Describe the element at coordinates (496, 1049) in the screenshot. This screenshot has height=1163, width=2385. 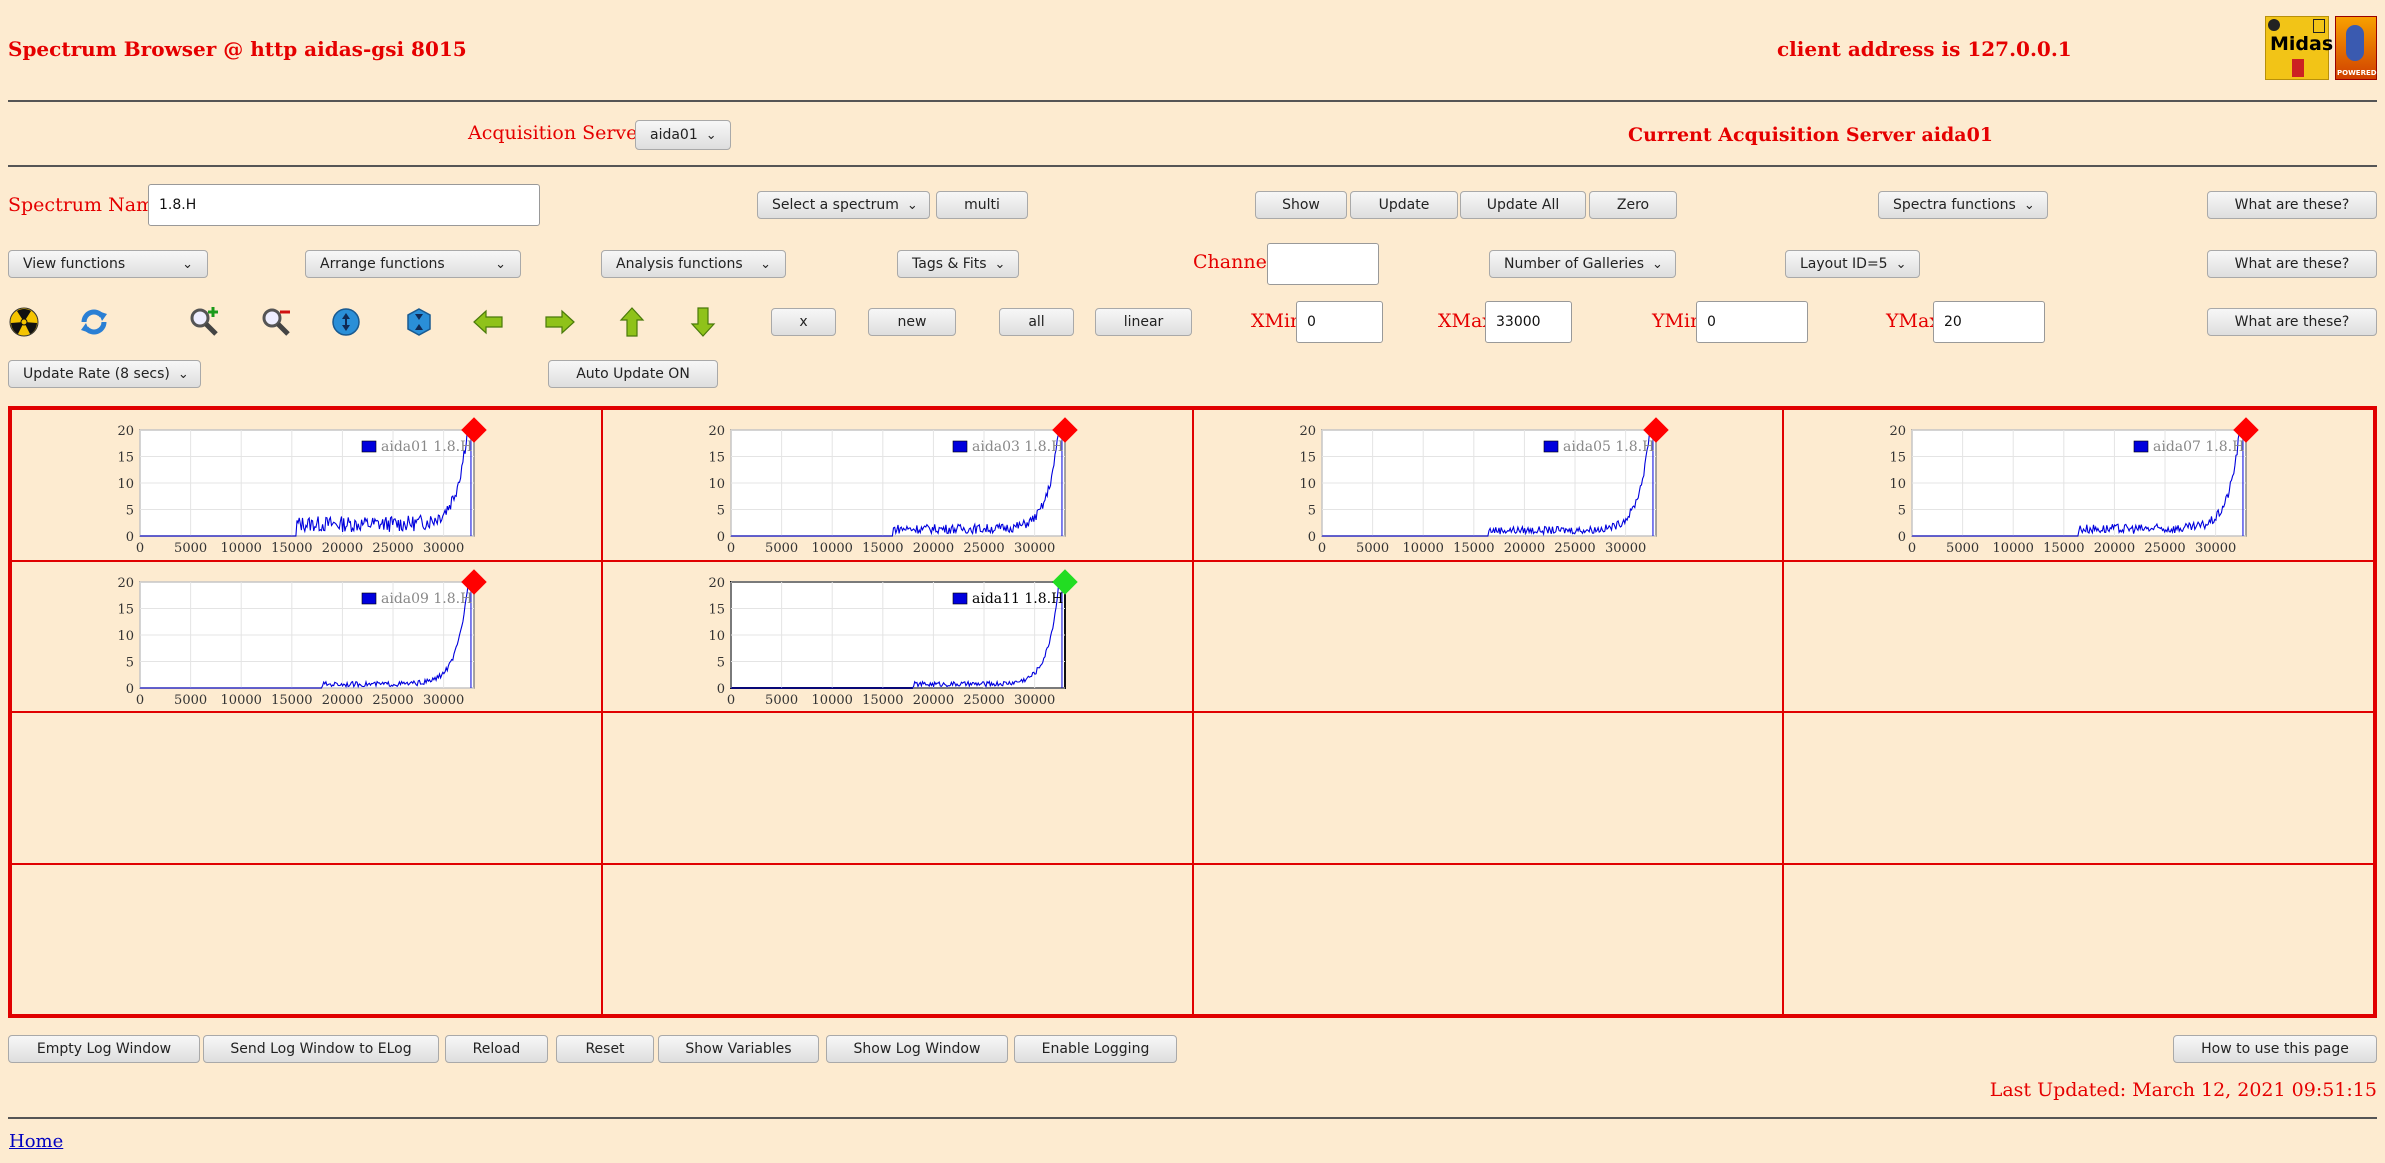
I see `reload-button: Reload` at that location.